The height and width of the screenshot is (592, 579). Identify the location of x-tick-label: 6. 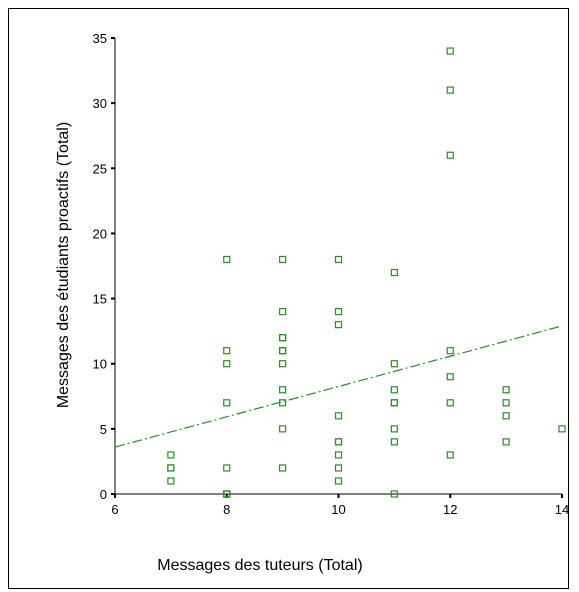
(114, 509).